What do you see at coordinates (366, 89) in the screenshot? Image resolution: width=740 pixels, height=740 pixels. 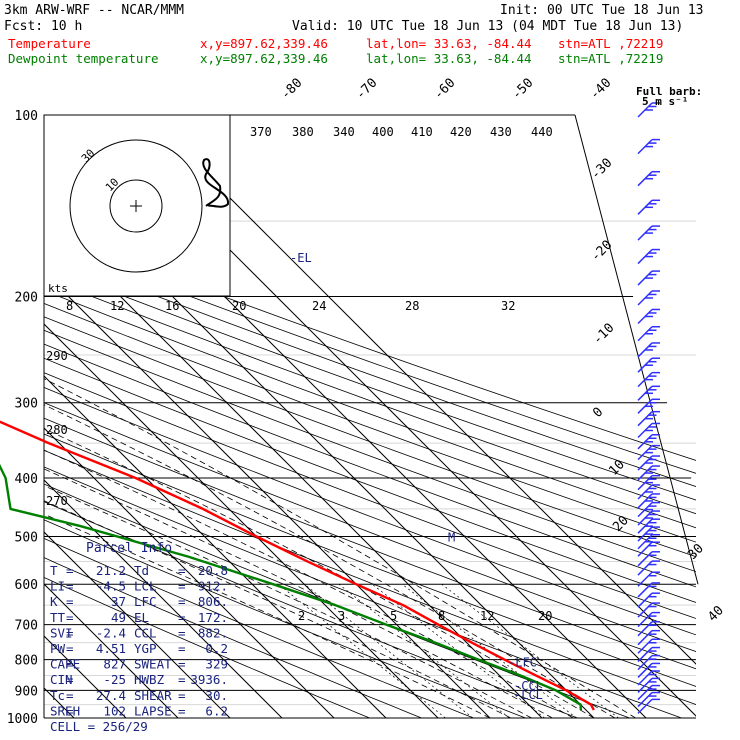 I see `isotherm-label-top: -70` at bounding box center [366, 89].